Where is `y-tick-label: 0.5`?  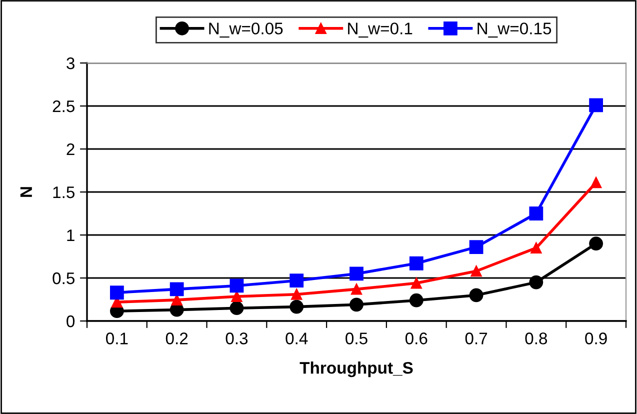
y-tick-label: 0.5 is located at coordinates (63, 278).